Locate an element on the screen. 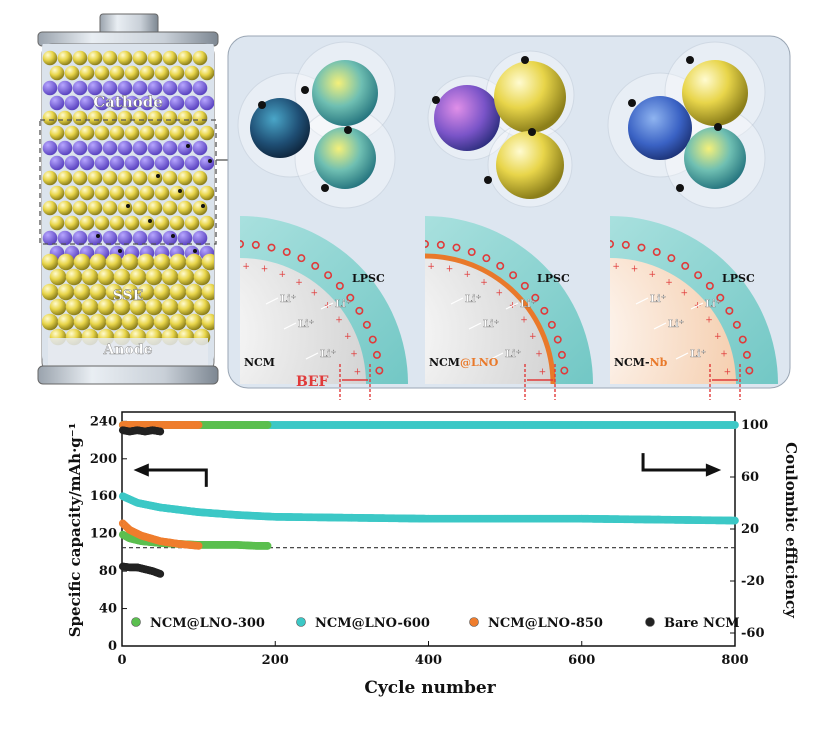  cathode-core is located at coordinates (673, 321).